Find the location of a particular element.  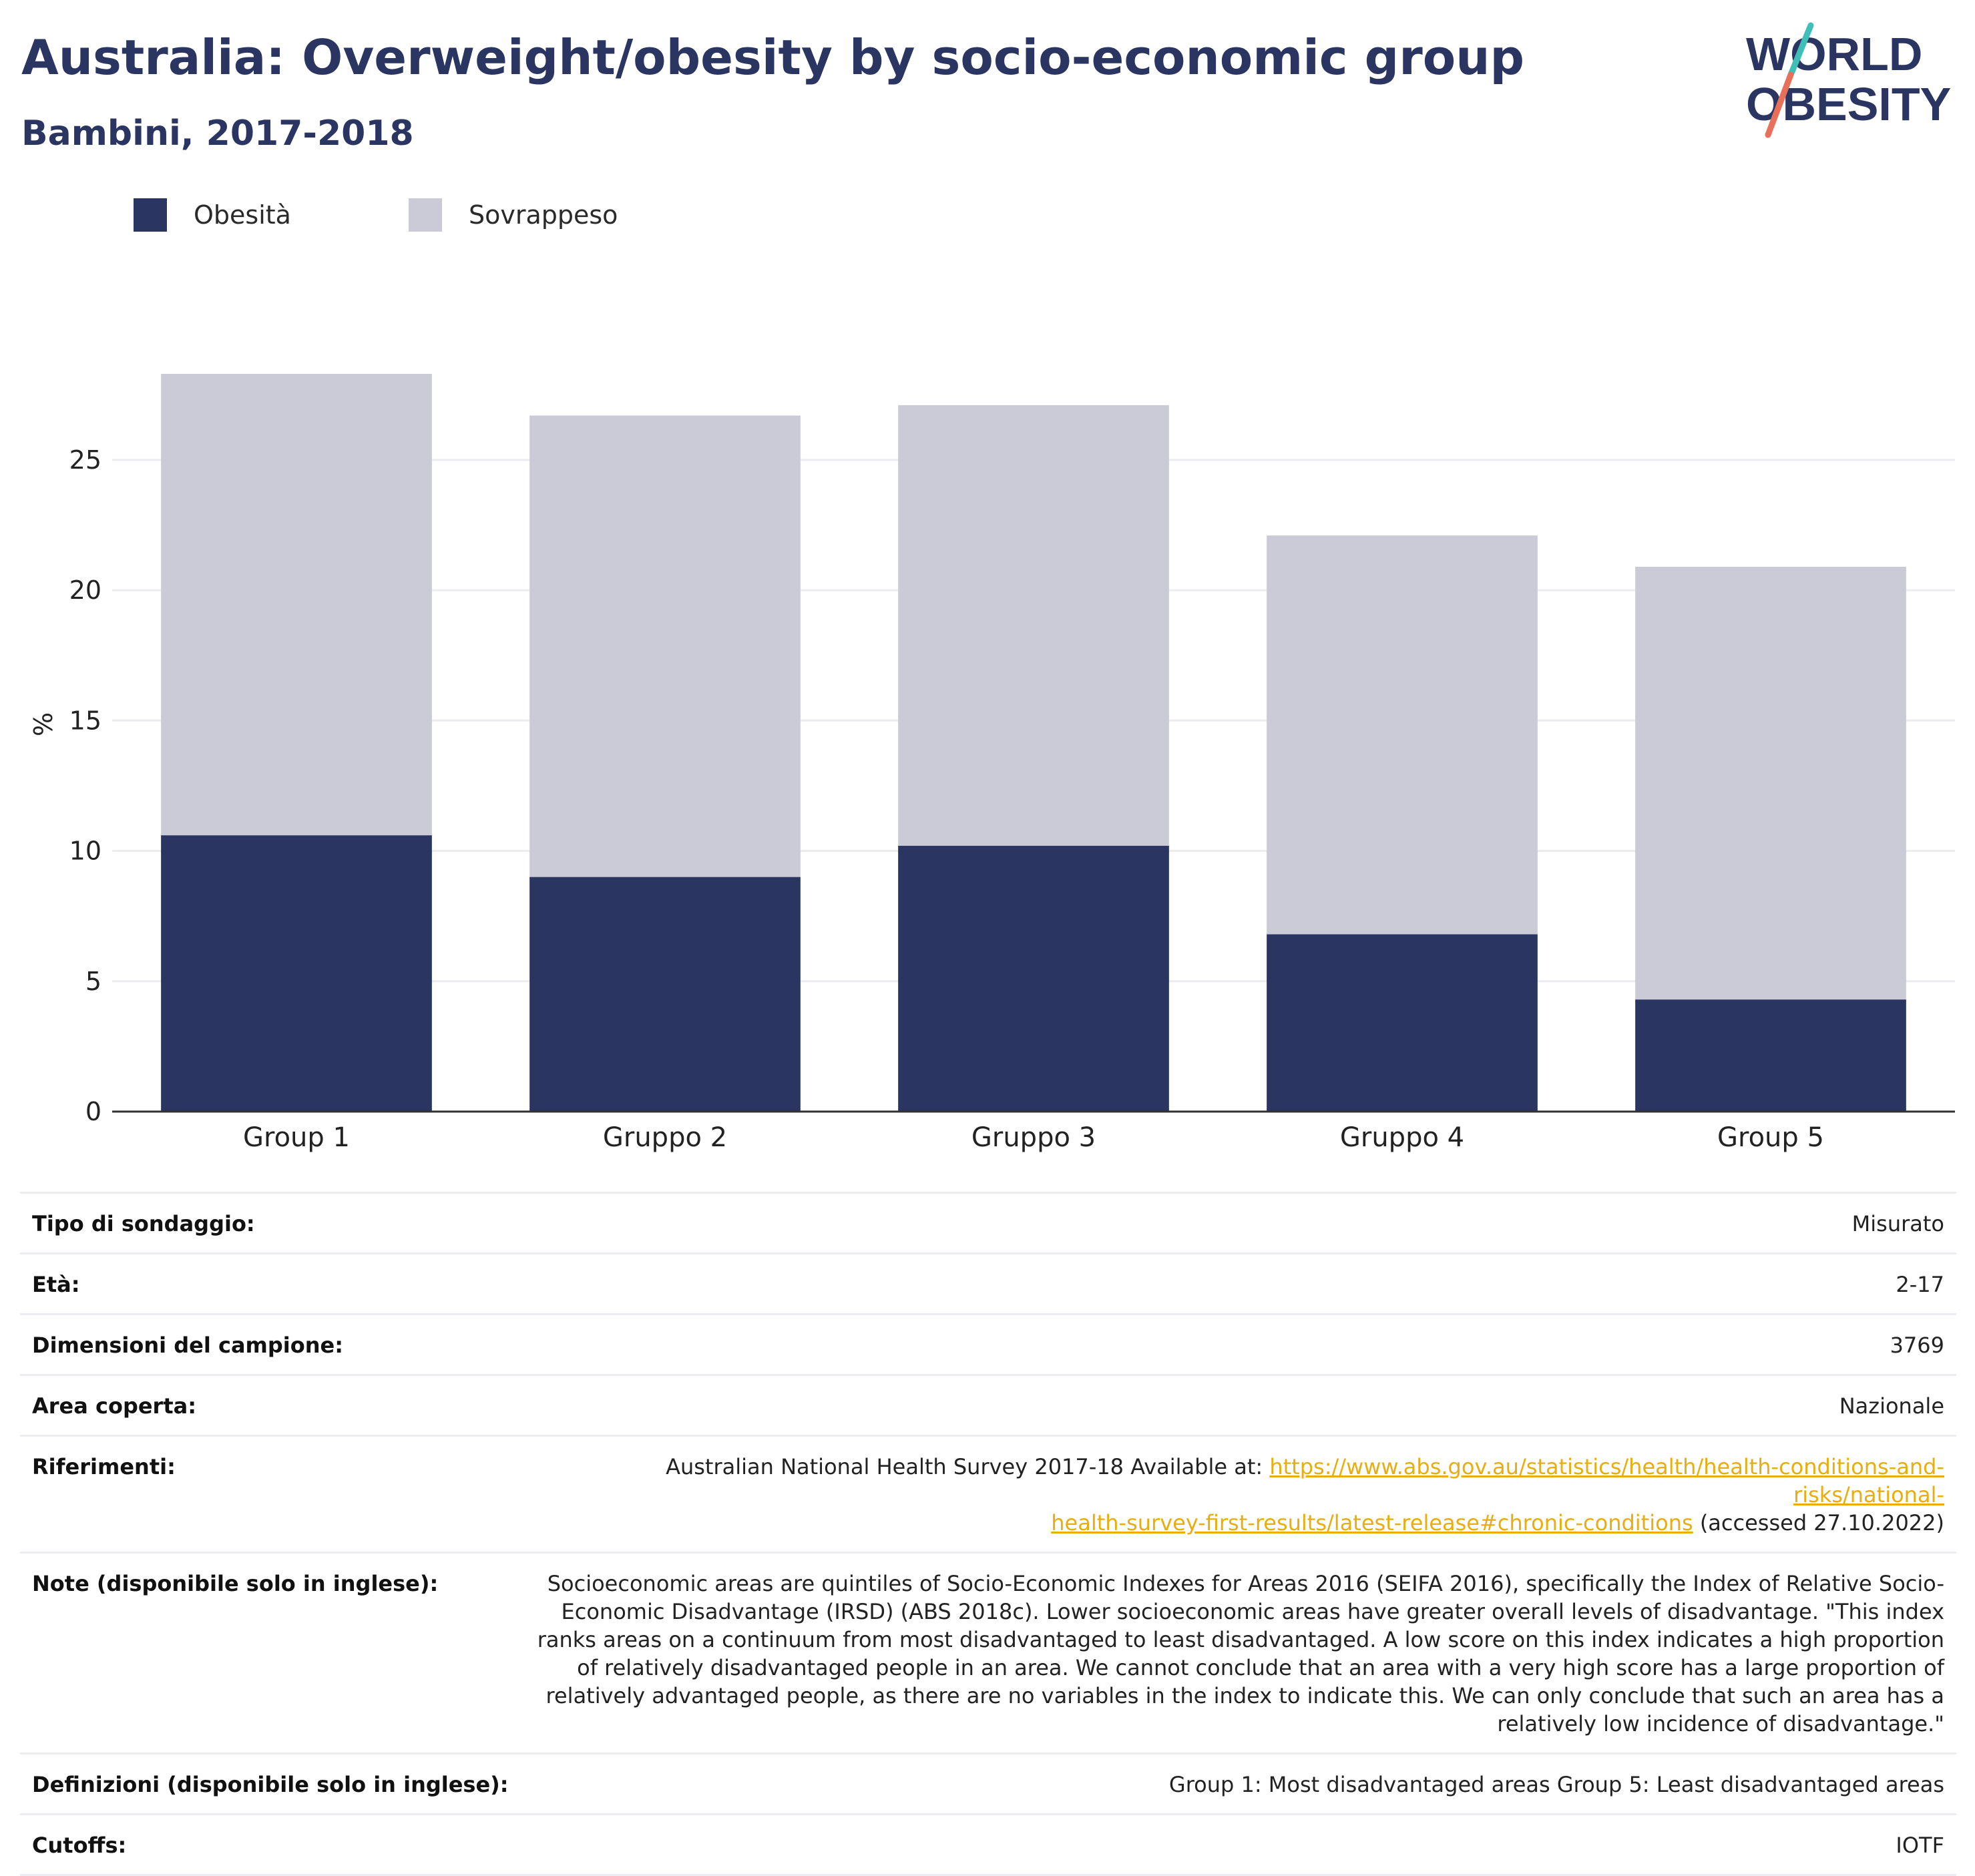

x-tick-label: Gruppo 3 is located at coordinates (1033, 1137).